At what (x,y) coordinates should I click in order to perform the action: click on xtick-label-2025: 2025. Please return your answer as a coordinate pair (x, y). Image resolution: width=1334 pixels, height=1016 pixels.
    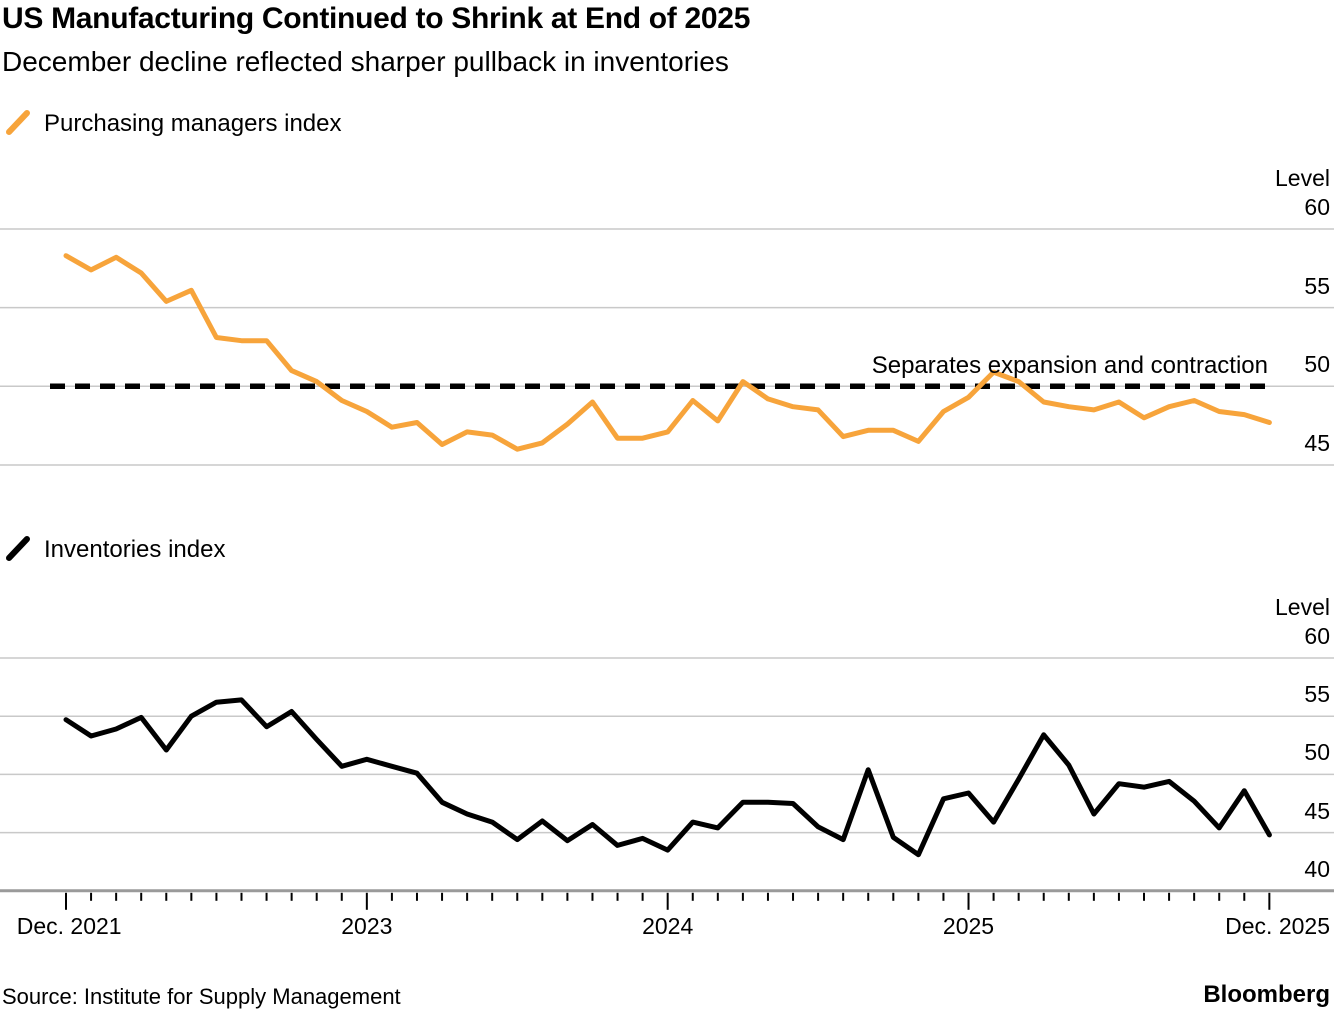
    Looking at the image, I should click on (968, 926).